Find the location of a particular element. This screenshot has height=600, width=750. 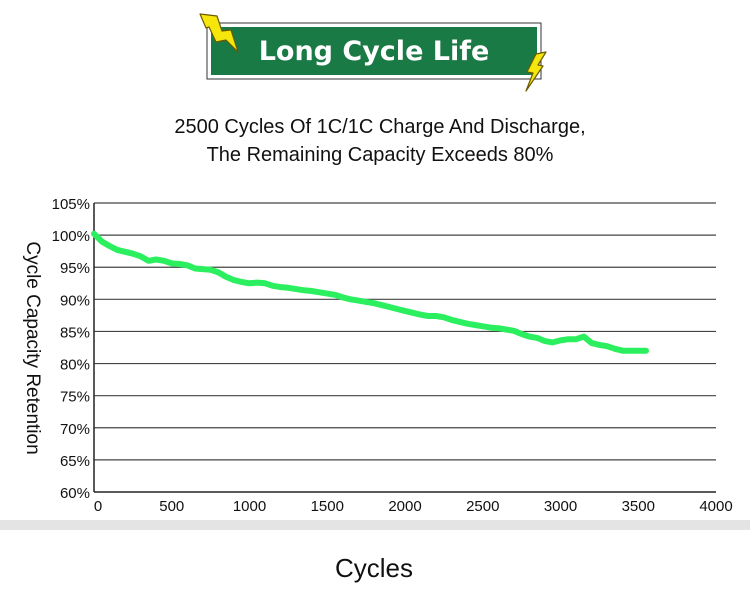

chart-subtitle-line-2: The Remaining Capacity Exceeds 80% is located at coordinates (380, 155).